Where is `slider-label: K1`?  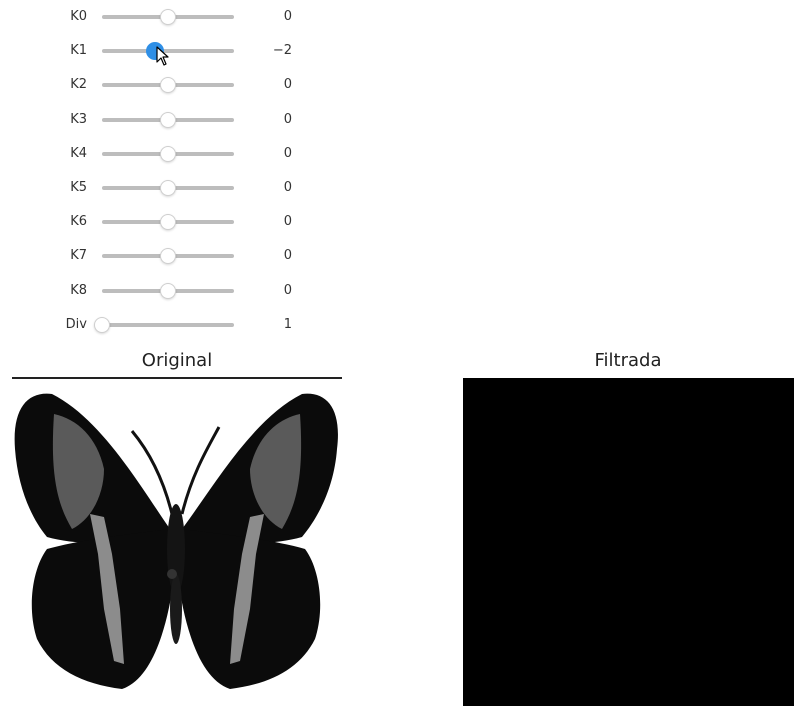 slider-label: K1 is located at coordinates (78, 51).